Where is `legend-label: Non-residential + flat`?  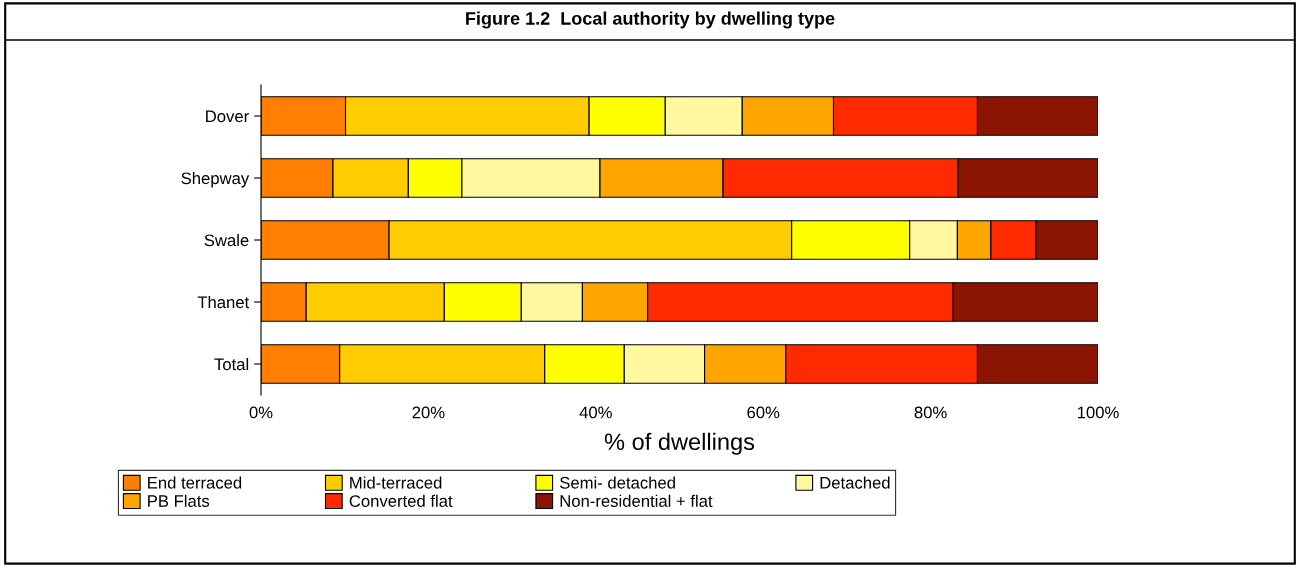
legend-label: Non-residential + flat is located at coordinates (636, 500).